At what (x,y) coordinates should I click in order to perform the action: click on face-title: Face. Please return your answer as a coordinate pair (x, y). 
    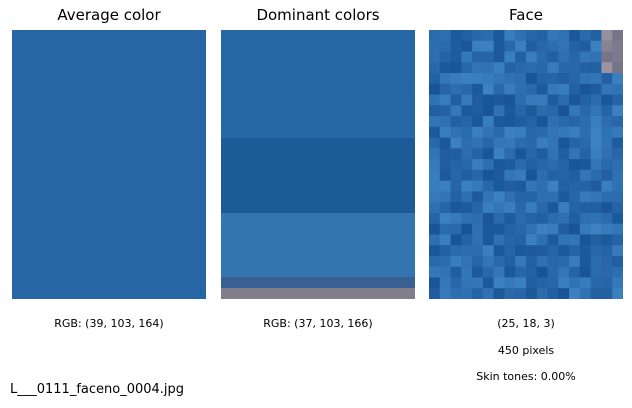
    Looking at the image, I should click on (526, 15).